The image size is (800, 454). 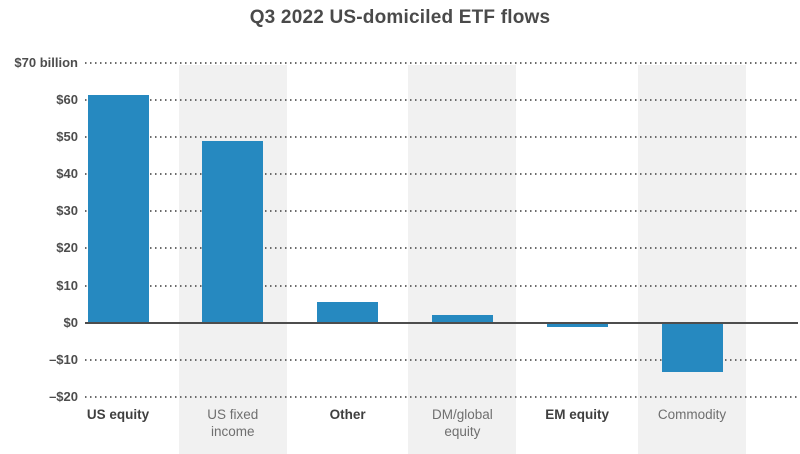 I want to click on bar-us-equity, so click(x=118, y=208).